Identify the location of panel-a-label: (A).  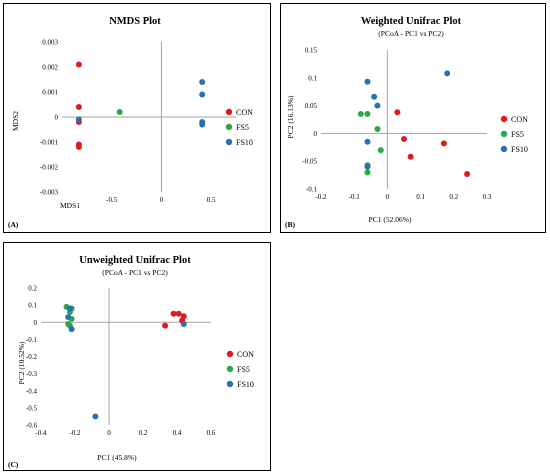
(13, 224).